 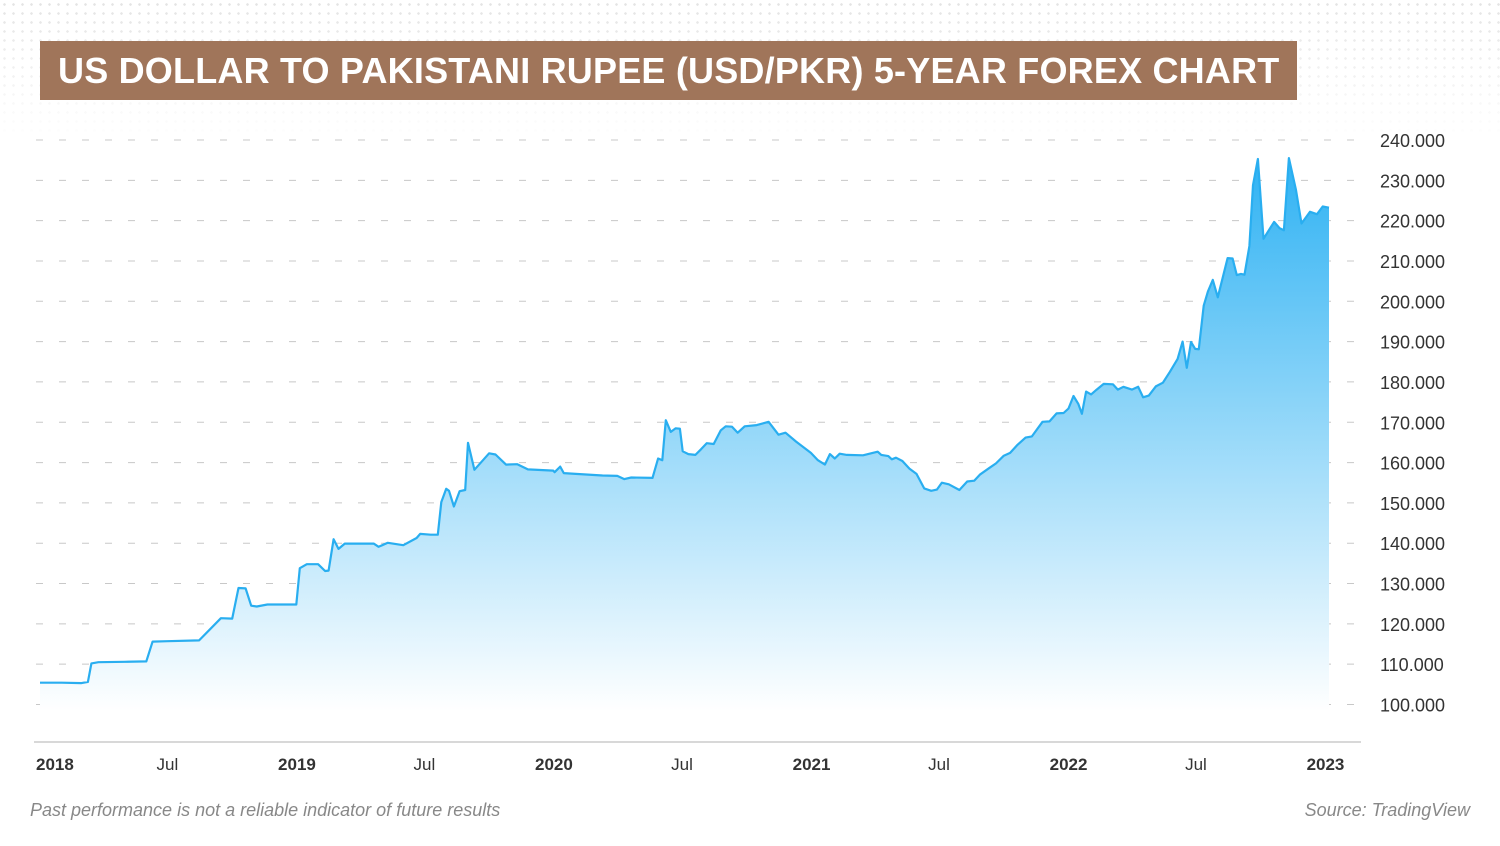 What do you see at coordinates (1412, 302) in the screenshot?
I see `y-tick-label: 200.000` at bounding box center [1412, 302].